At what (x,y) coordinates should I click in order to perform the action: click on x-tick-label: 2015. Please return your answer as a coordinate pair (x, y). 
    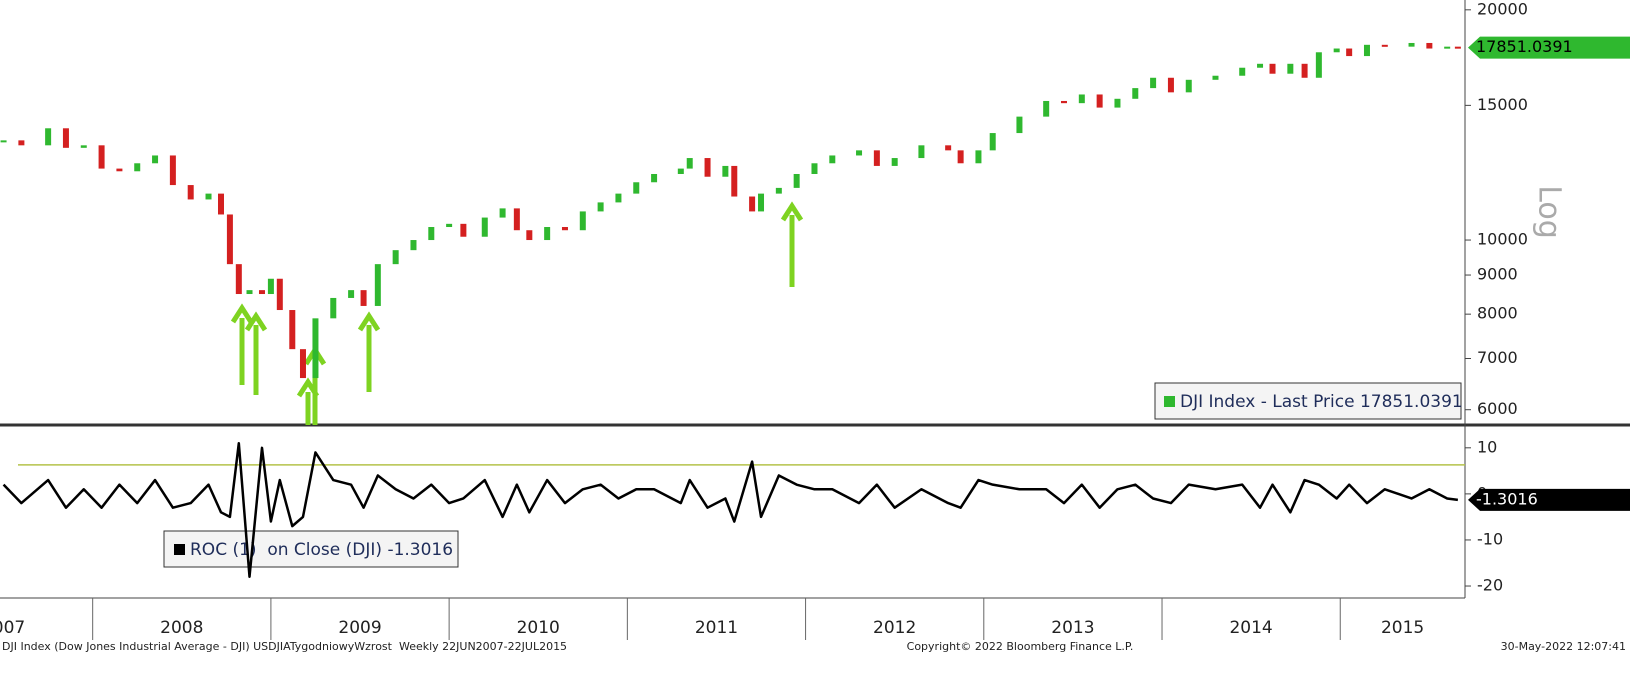
    Looking at the image, I should click on (1402, 628).